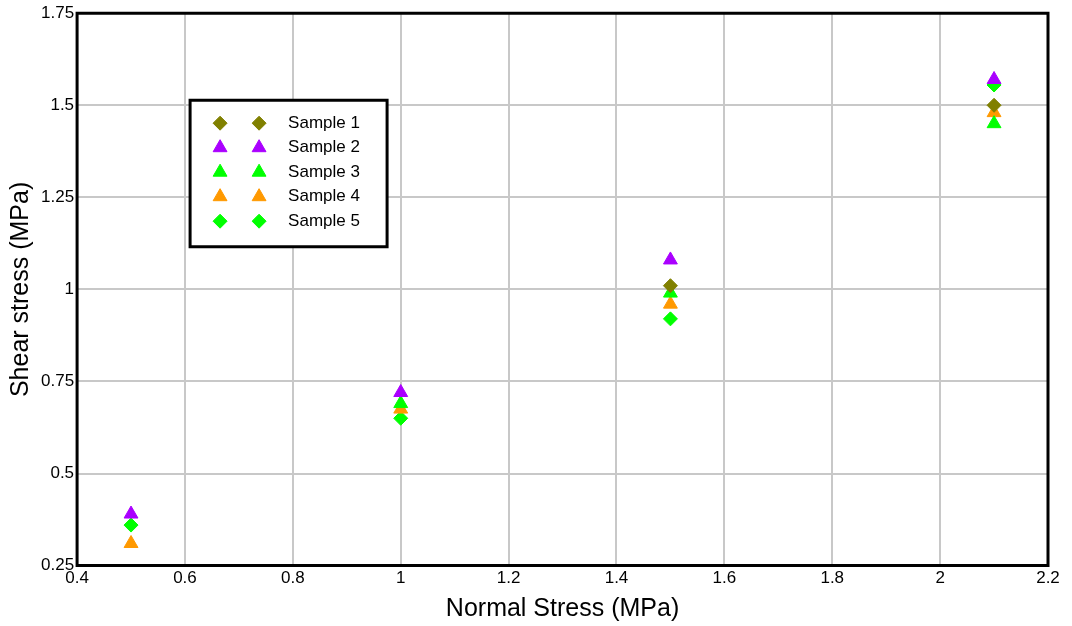 The image size is (1072, 626). Describe the element at coordinates (724, 578) in the screenshot. I see `x-tick-label: 1.6` at that location.